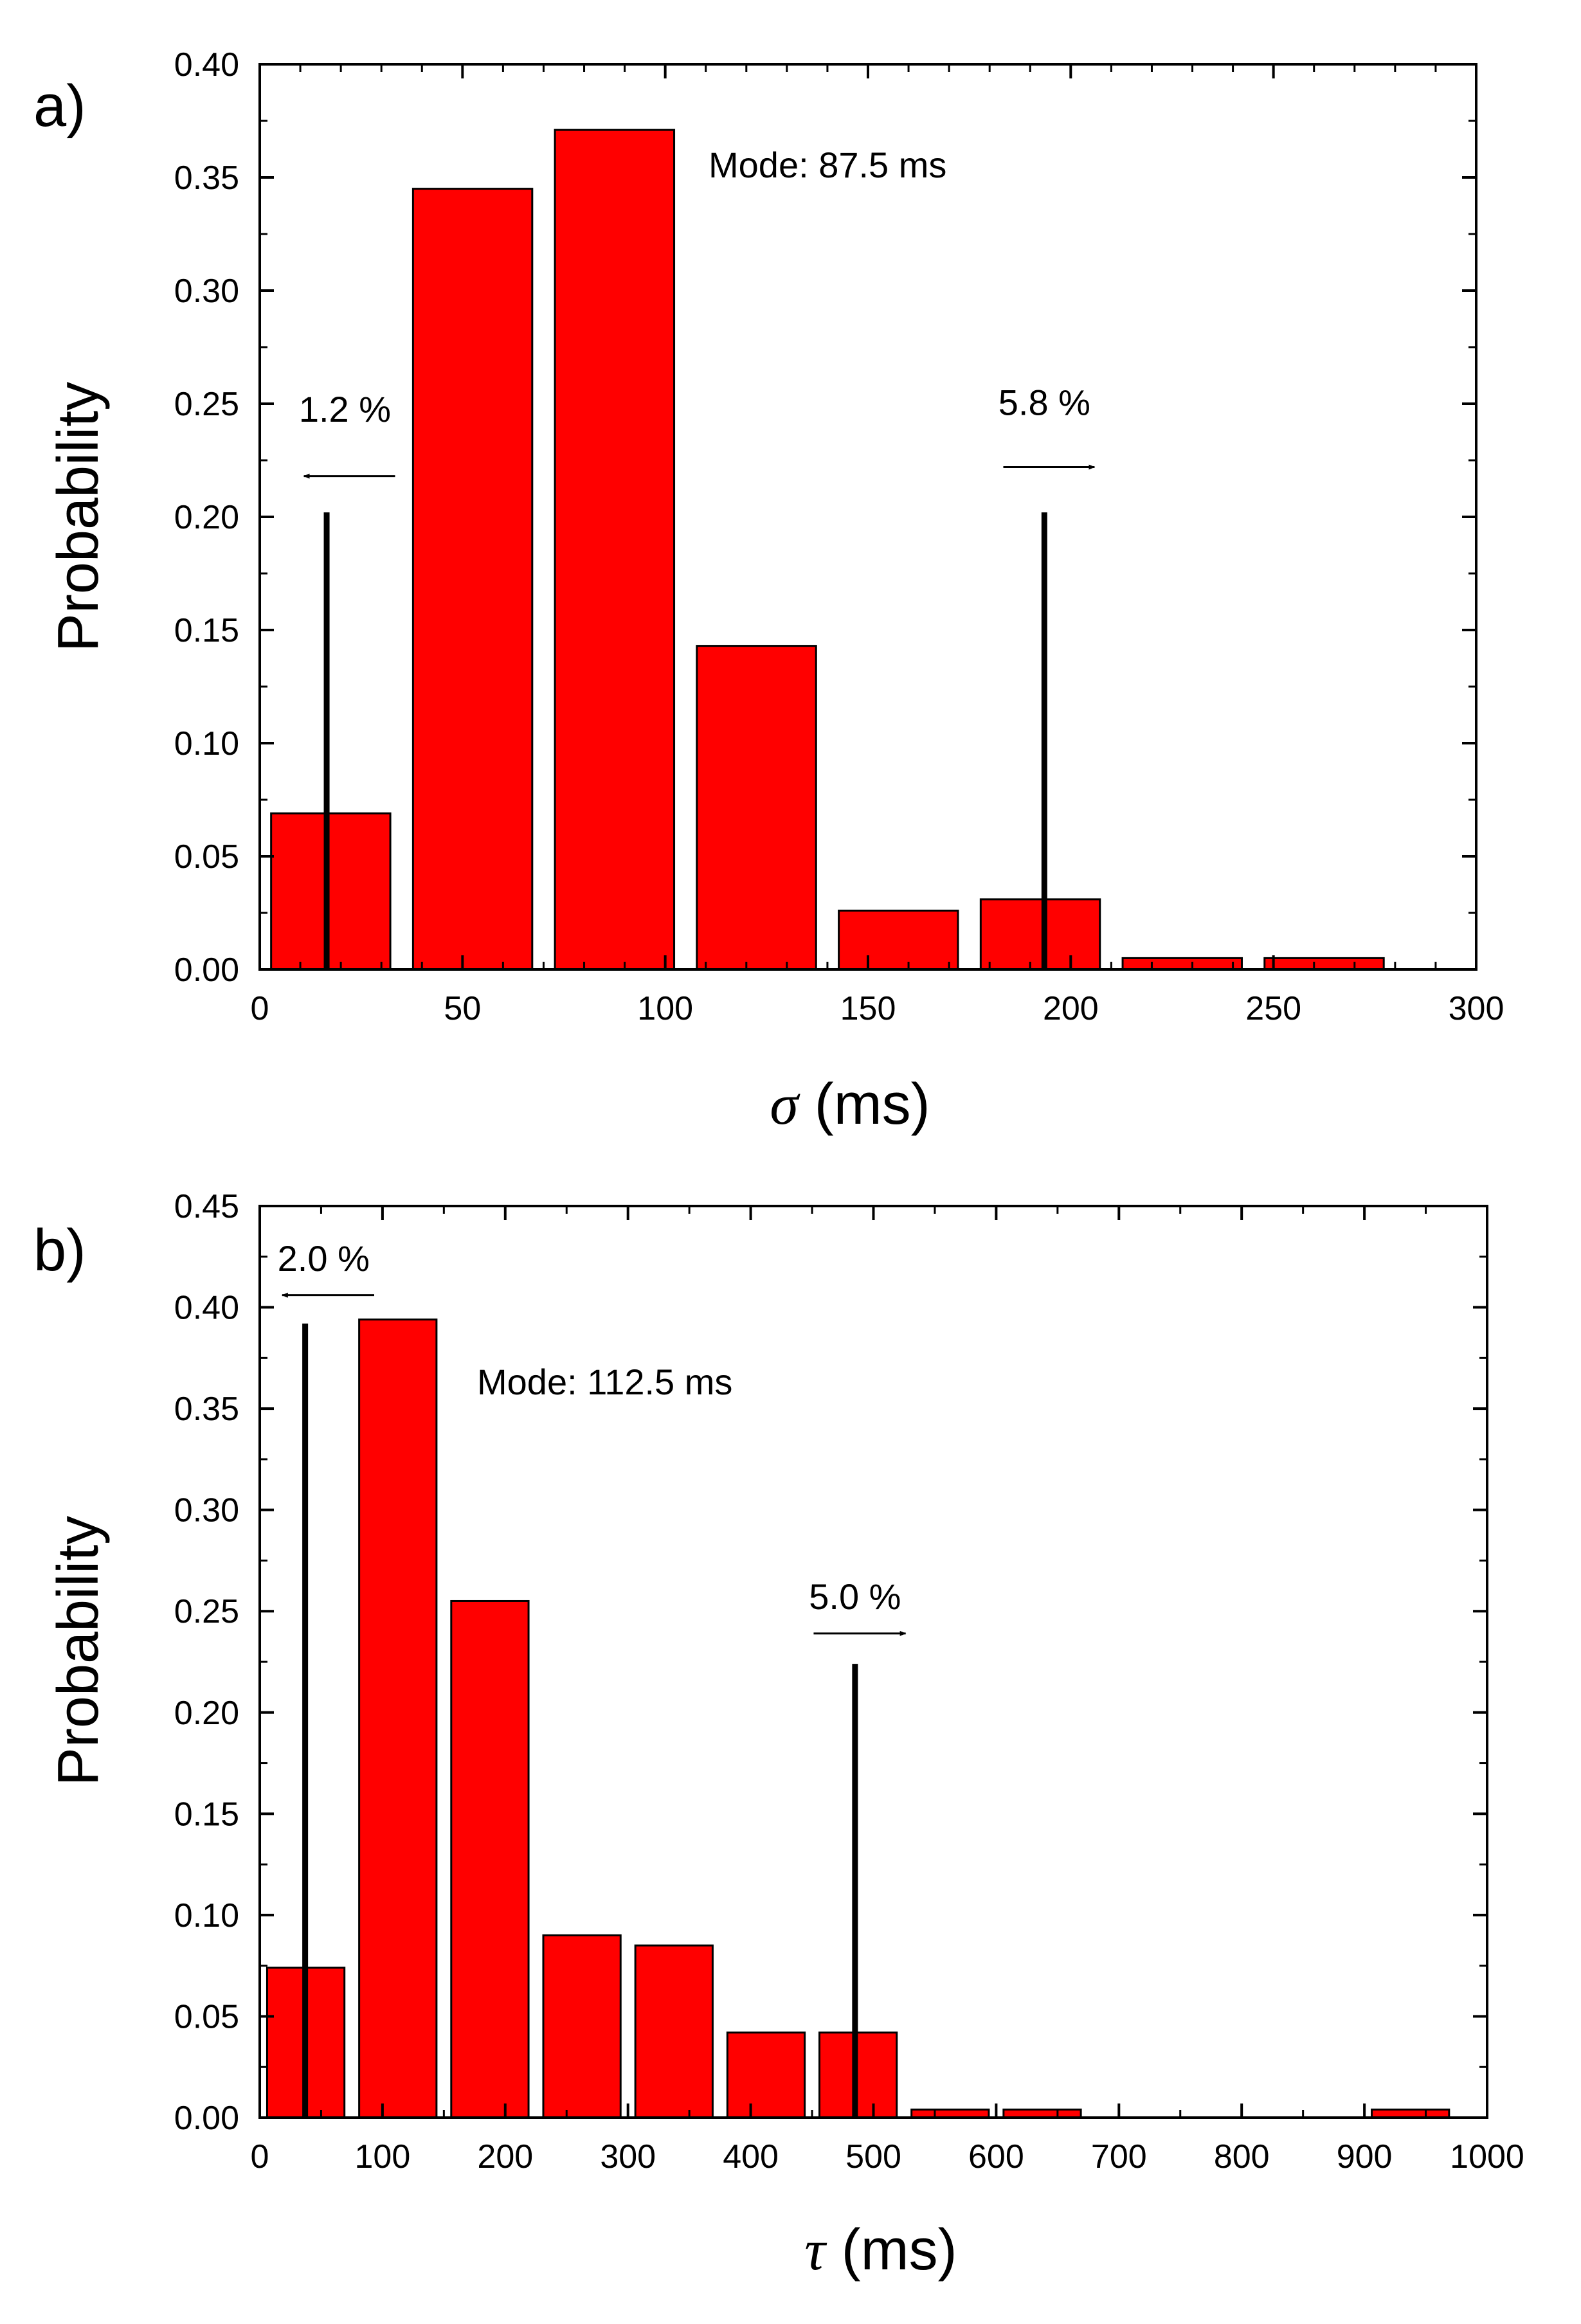 The image size is (1581, 2324). Describe the element at coordinates (1242, 2156) in the screenshot. I see `x-tick-label: 800` at that location.